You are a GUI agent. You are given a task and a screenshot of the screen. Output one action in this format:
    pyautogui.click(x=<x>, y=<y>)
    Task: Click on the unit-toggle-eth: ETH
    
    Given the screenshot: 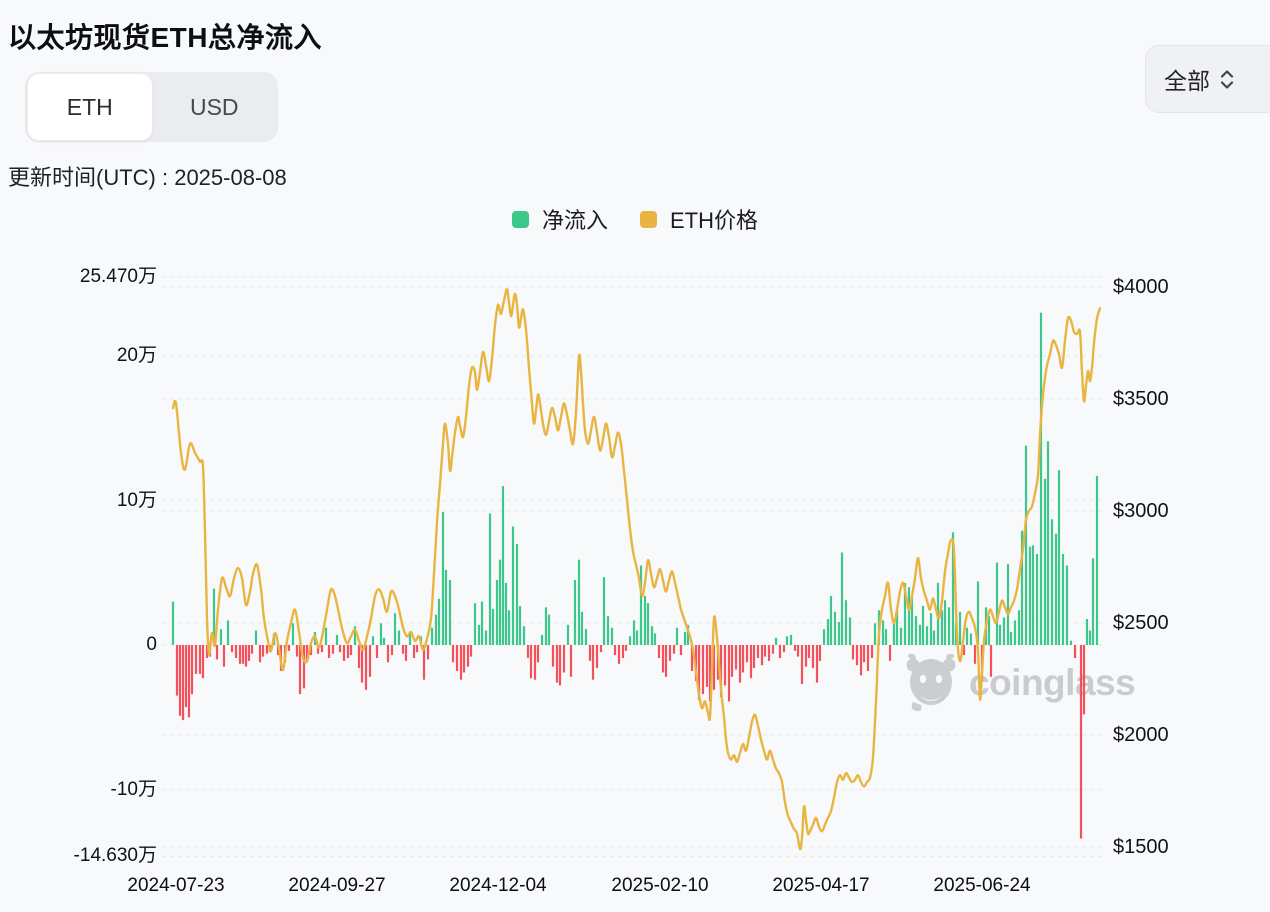 What is the action you would take?
    pyautogui.click(x=90, y=107)
    